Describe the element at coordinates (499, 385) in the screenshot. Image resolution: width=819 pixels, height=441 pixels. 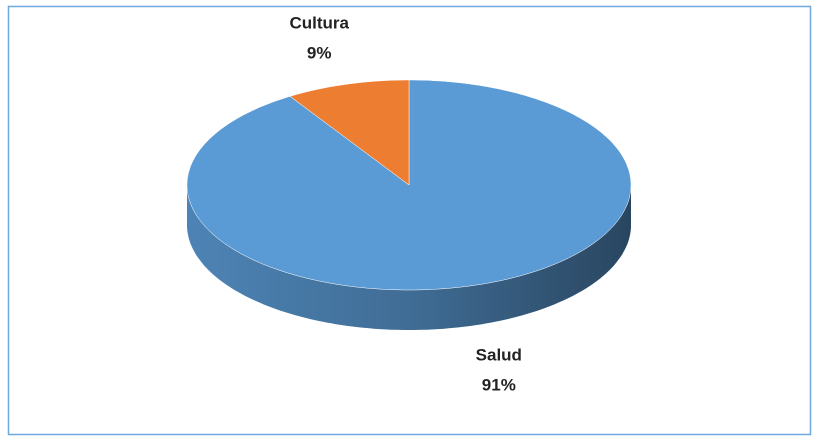
I see `data-label-value: 91%` at that location.